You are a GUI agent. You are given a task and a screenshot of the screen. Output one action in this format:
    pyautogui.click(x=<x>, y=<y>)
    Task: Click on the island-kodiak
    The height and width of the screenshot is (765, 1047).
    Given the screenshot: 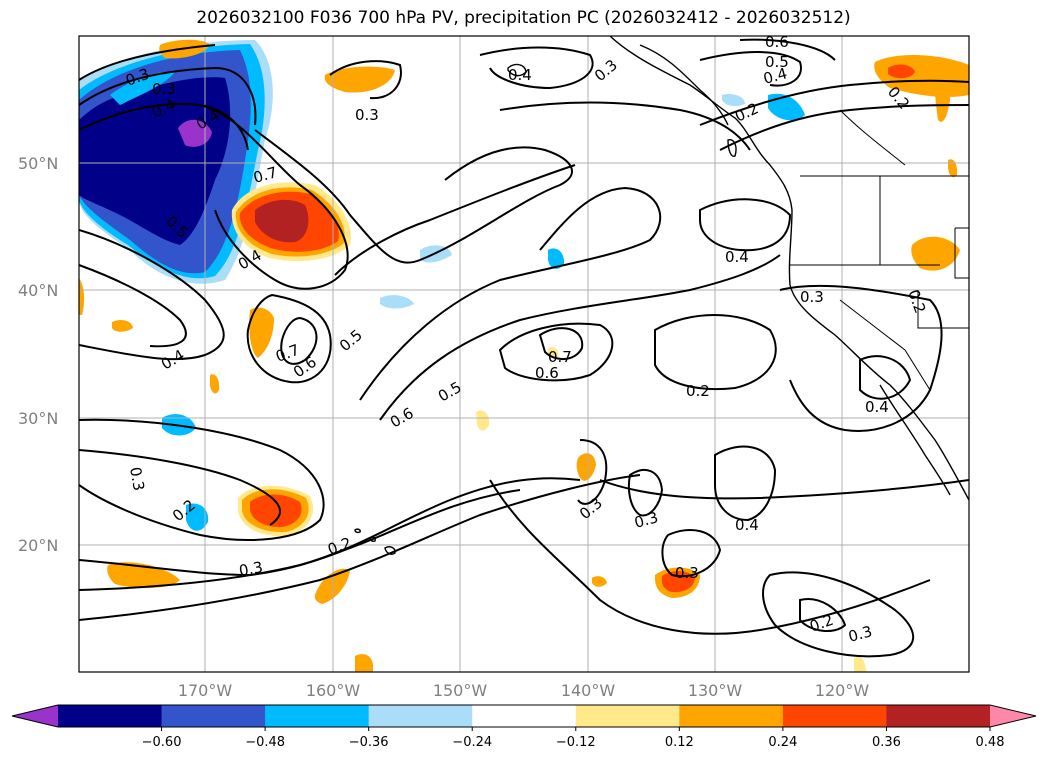 What is the action you would take?
    pyautogui.click(x=517, y=70)
    